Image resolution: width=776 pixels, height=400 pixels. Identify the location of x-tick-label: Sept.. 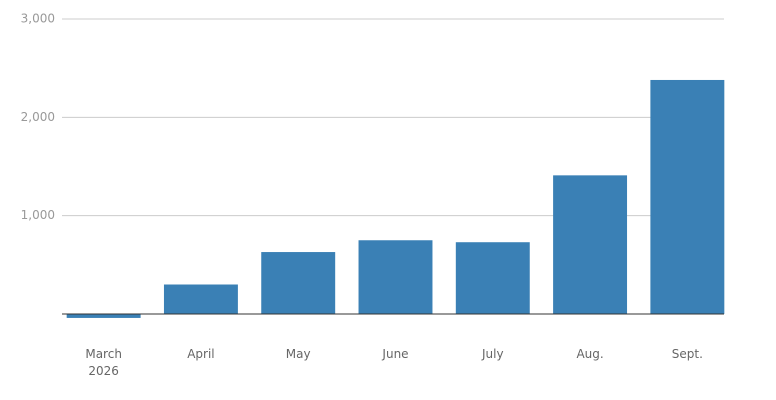
(687, 354).